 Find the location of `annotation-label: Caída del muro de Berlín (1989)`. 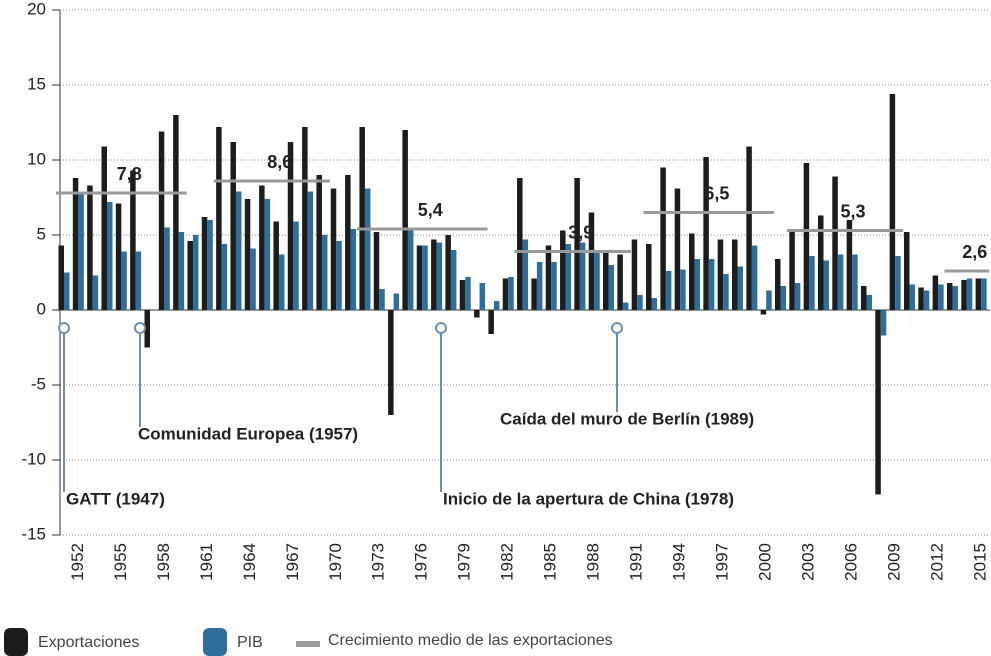

annotation-label: Caída del muro de Berlín (1989) is located at coordinates (627, 418).